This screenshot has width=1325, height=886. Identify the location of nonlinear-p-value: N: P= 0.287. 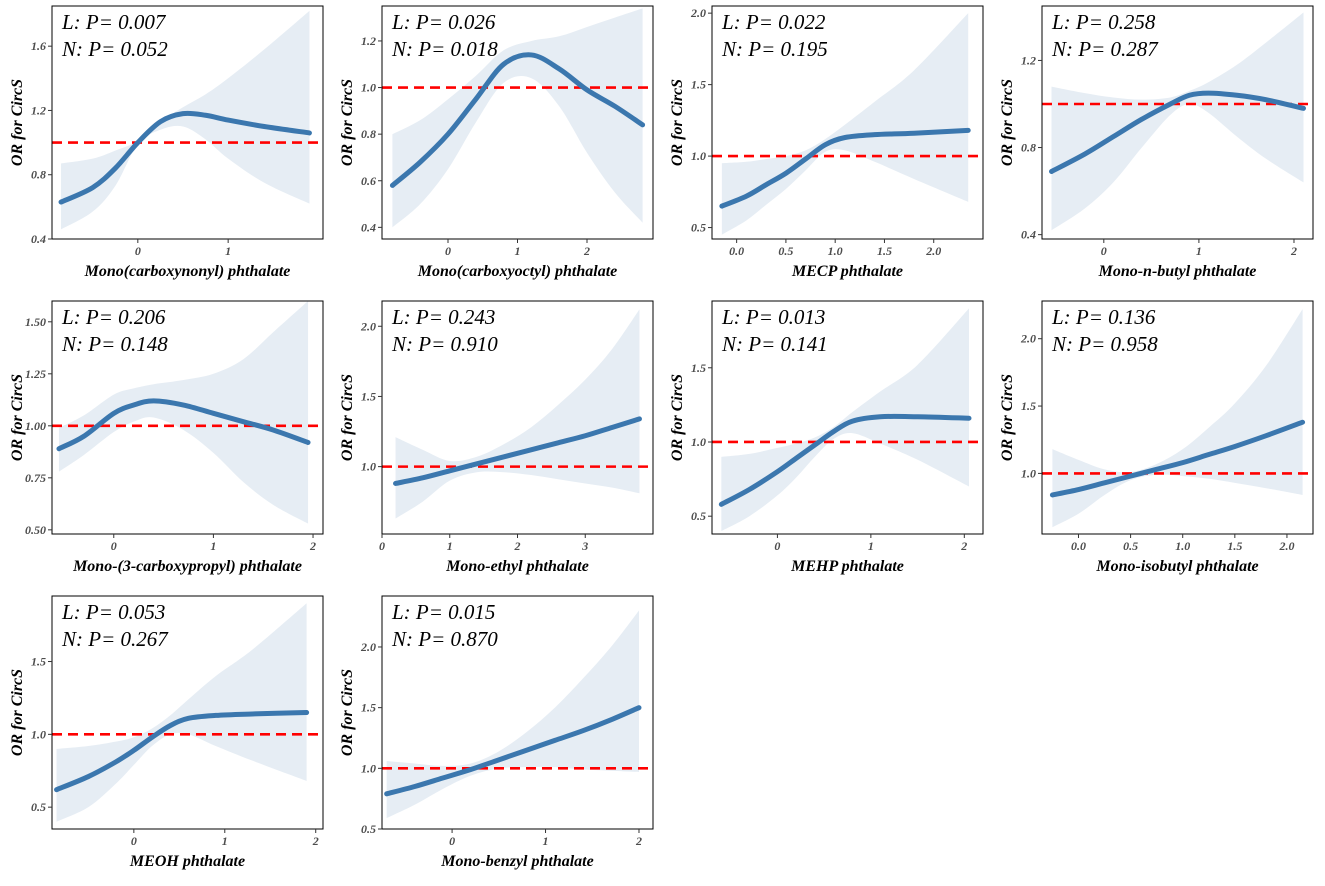
(1105, 49).